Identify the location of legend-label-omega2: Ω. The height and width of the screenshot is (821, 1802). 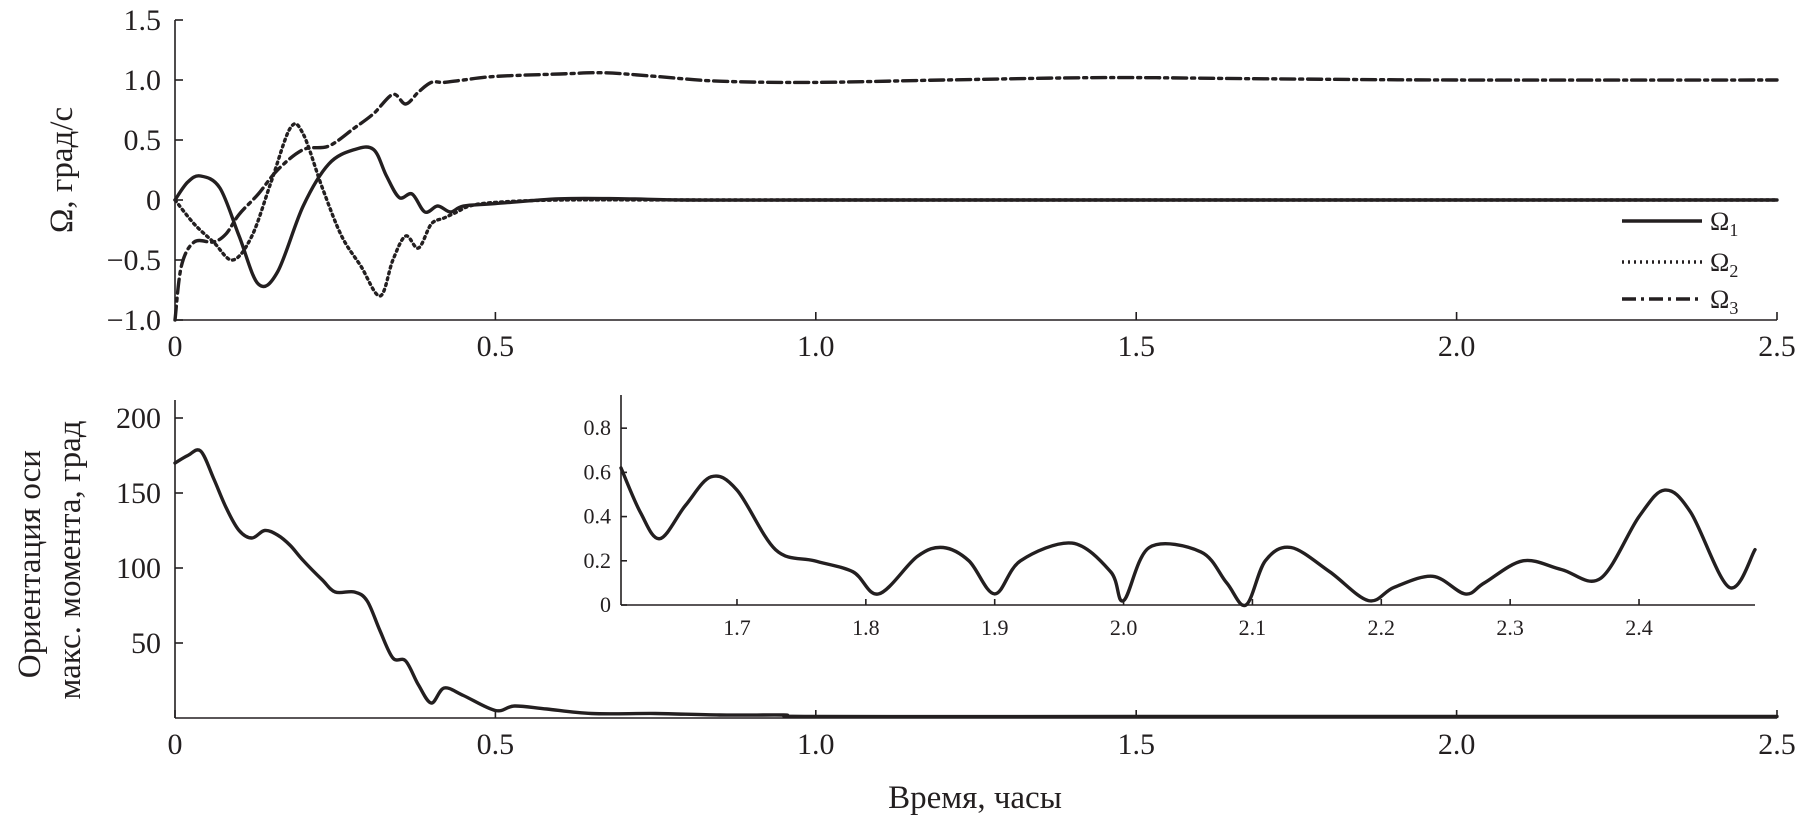
(1719, 262).